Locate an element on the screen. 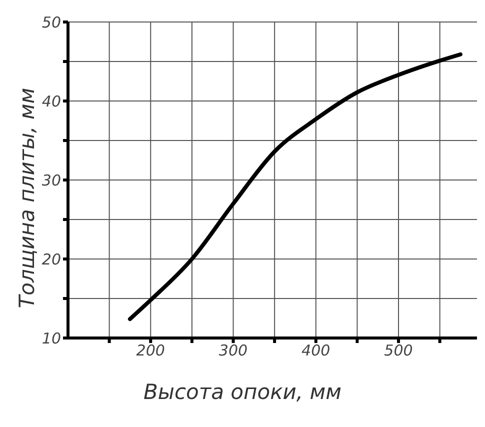 Image resolution: width=485 pixels, height=427 pixels. y-axis-title: Толщина плиты, мм is located at coordinates (27, 198).